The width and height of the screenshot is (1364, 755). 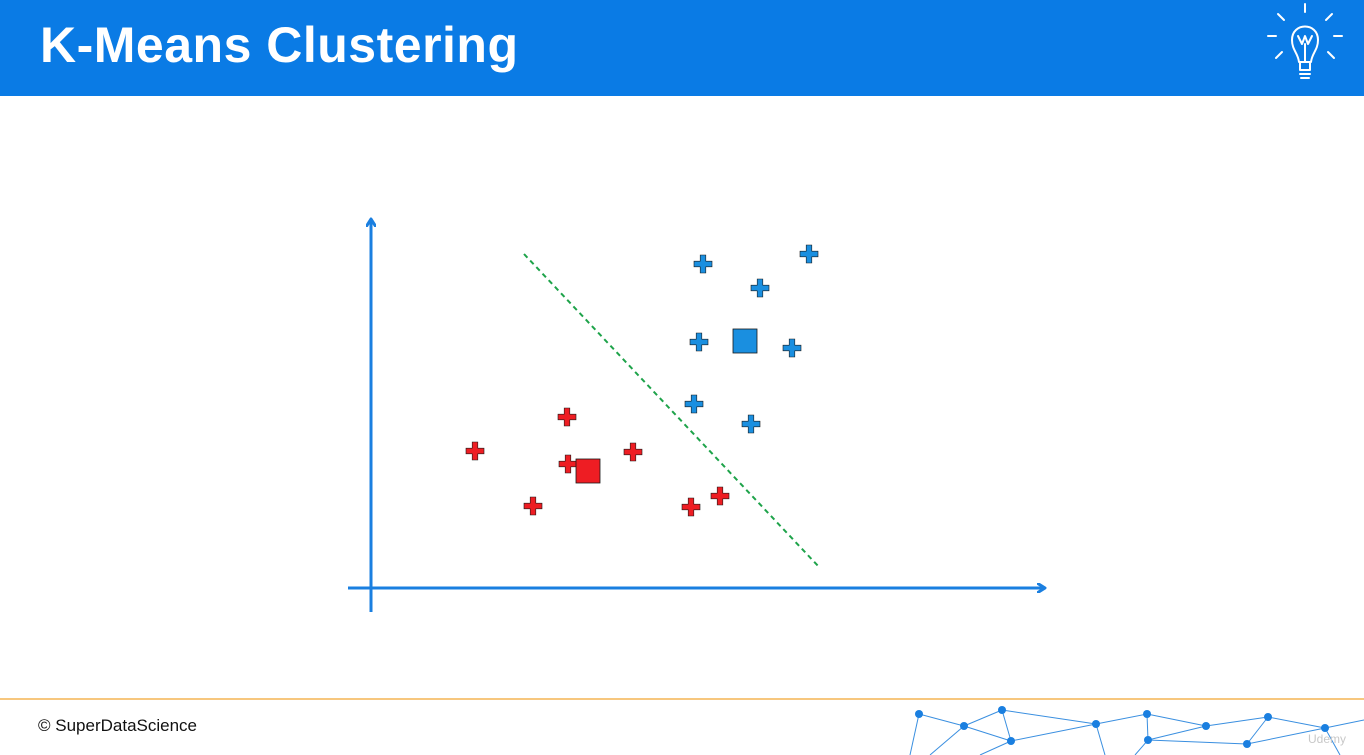 I want to click on lightbulb-icon, so click(x=1305, y=41).